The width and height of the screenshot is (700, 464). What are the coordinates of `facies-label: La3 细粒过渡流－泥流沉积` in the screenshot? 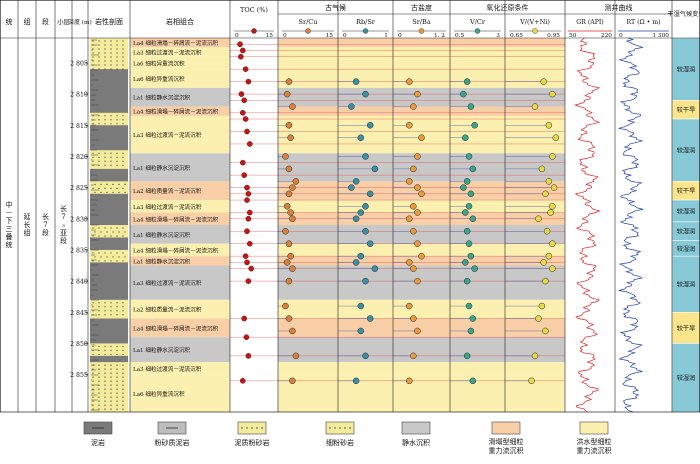 It's located at (167, 207).